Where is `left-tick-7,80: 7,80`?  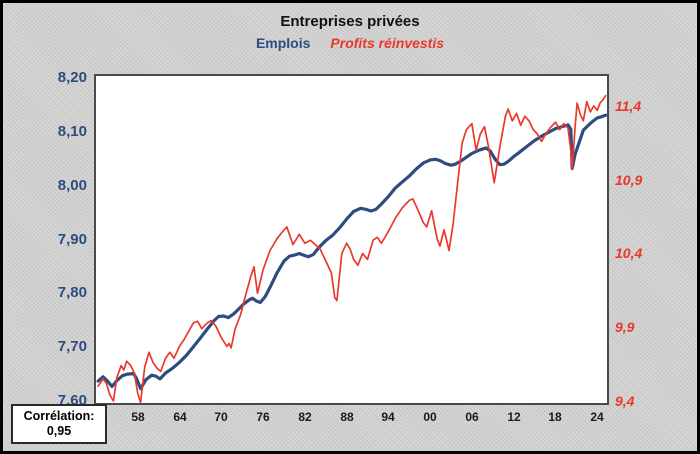
left-tick-7,80: 7,80 is located at coordinates (72, 292).